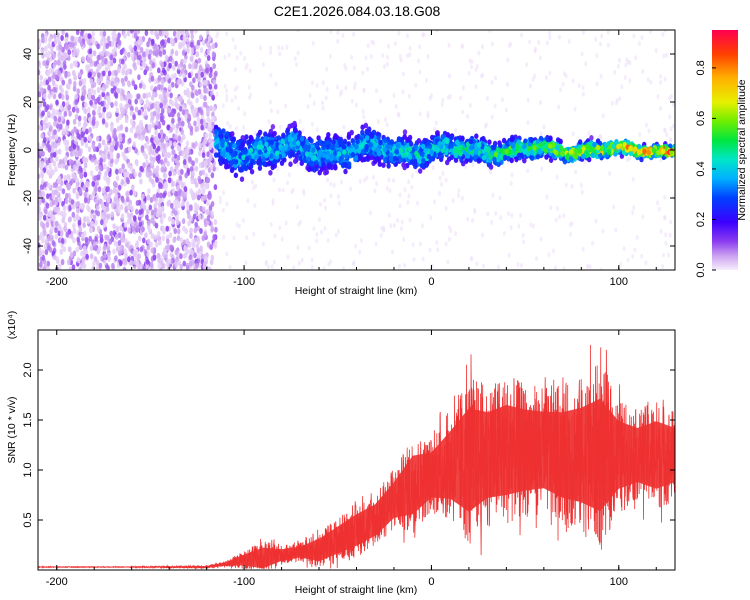 This screenshot has width=750, height=600. I want to click on signal-mark, so click(451, 157).